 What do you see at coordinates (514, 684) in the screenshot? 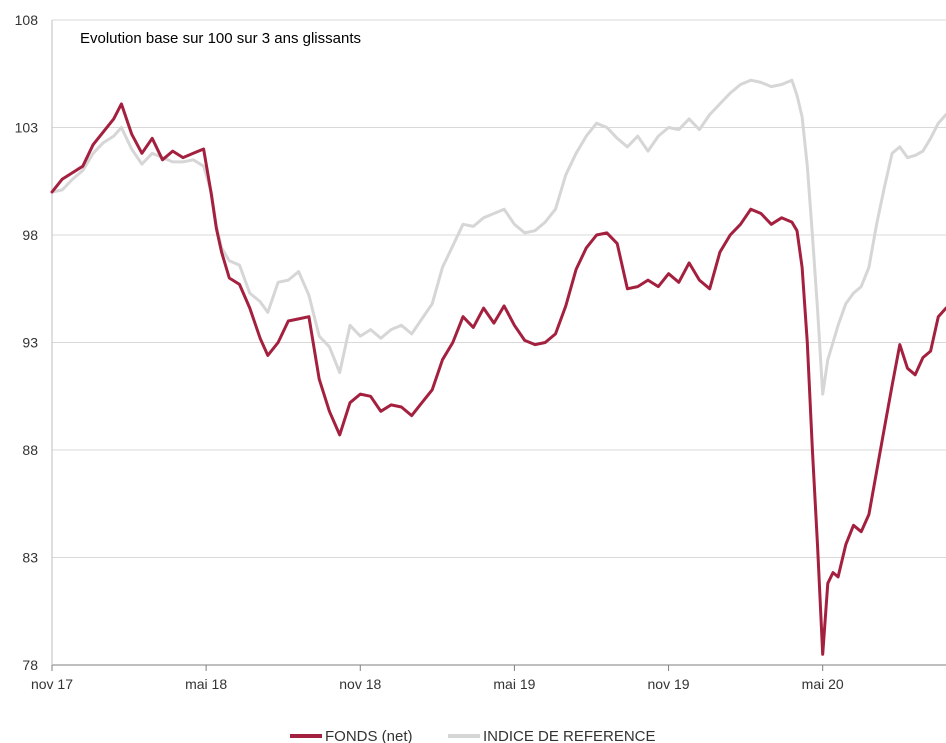
I see `x-tick-label: mai 19` at bounding box center [514, 684].